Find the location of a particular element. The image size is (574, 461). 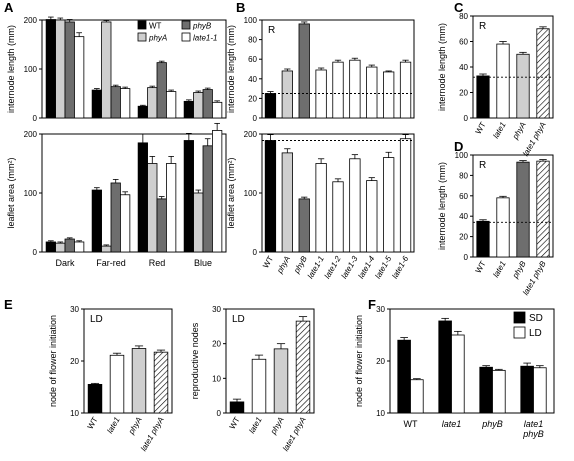

y-axis-label: reproductive nodes is located at coordinates (195, 360).